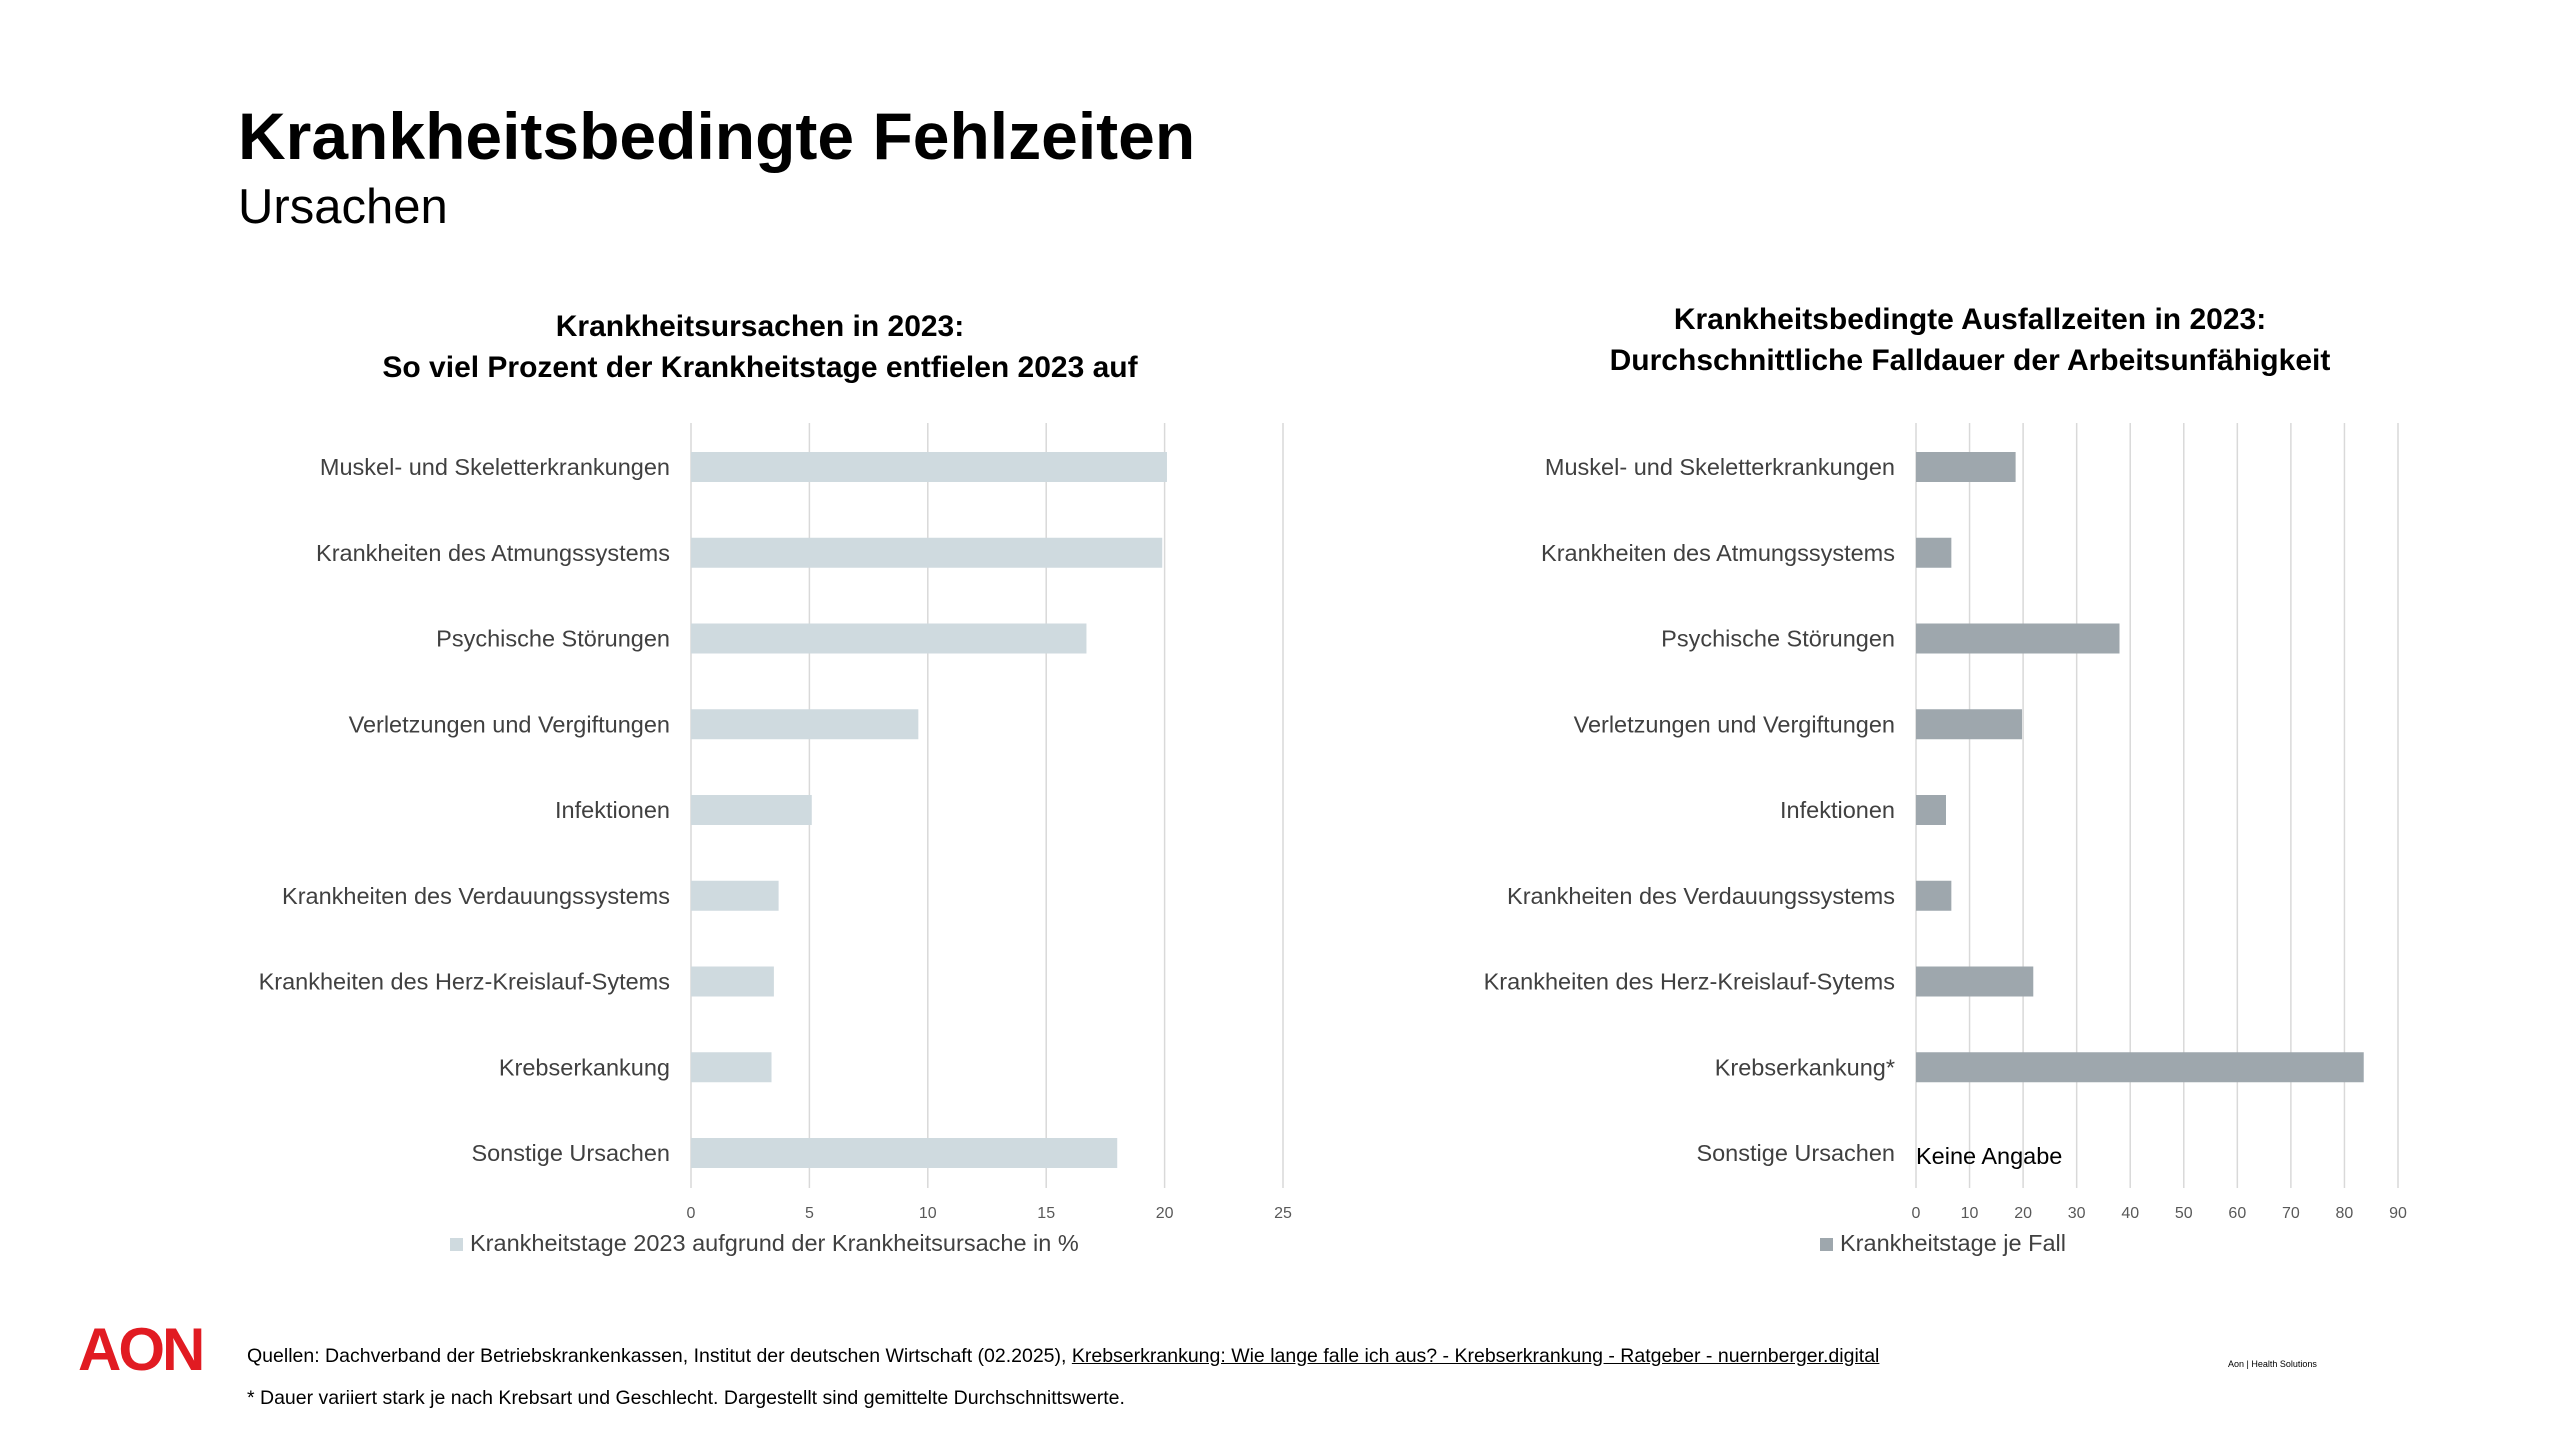  I want to click on aon-logo-text: AON, so click(140, 1348).